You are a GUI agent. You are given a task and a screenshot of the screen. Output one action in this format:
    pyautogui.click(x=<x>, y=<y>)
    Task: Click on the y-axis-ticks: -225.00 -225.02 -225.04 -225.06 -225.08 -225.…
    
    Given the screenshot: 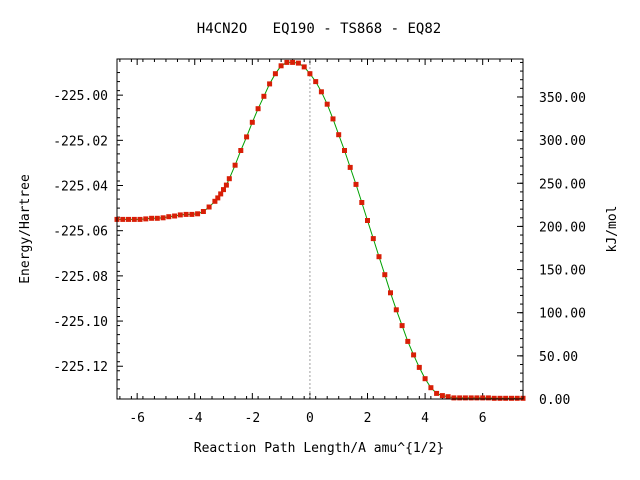 What is the action you would take?
    pyautogui.click(x=88, y=231)
    